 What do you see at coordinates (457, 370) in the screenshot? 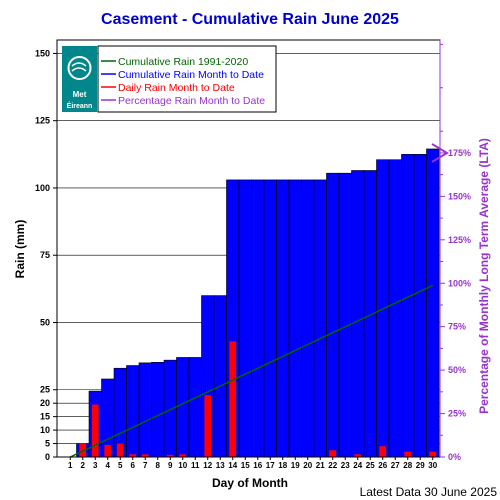
I see `y2-tick-label-50%: 50%` at bounding box center [457, 370].